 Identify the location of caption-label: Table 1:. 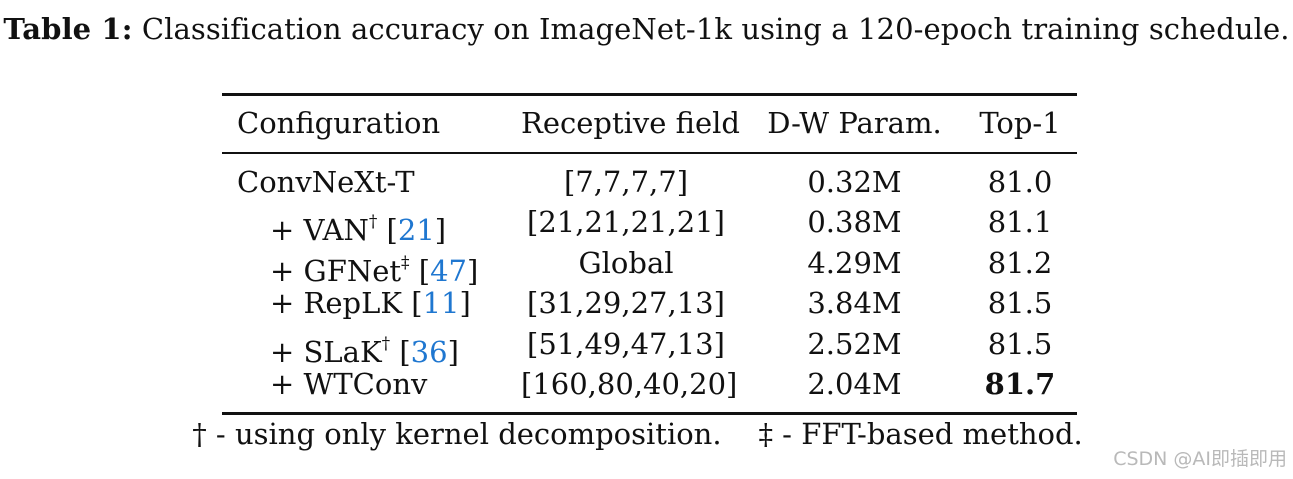
(68, 29).